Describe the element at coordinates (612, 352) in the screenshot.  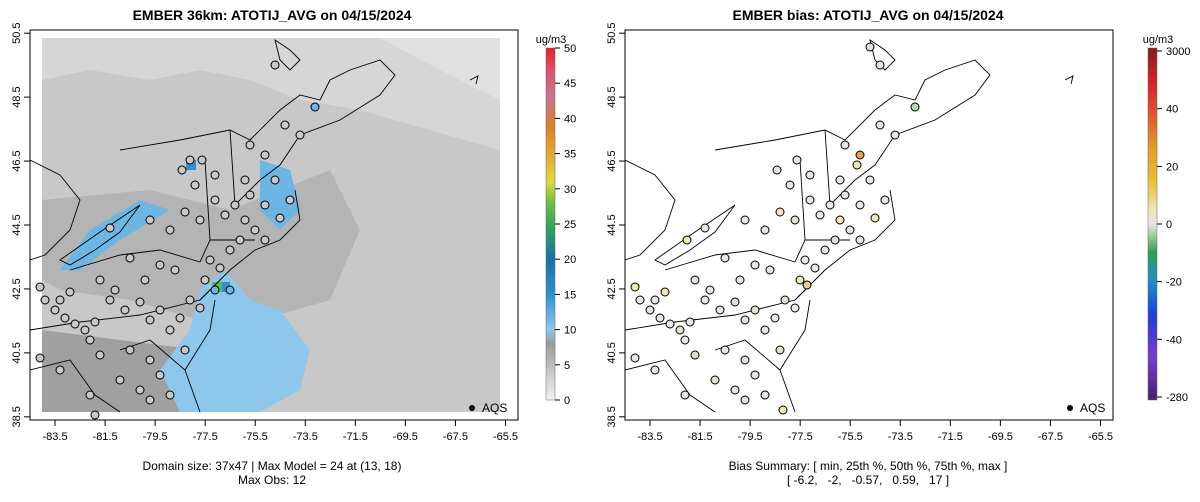
I see `right-y-tick-label: 40.5` at that location.